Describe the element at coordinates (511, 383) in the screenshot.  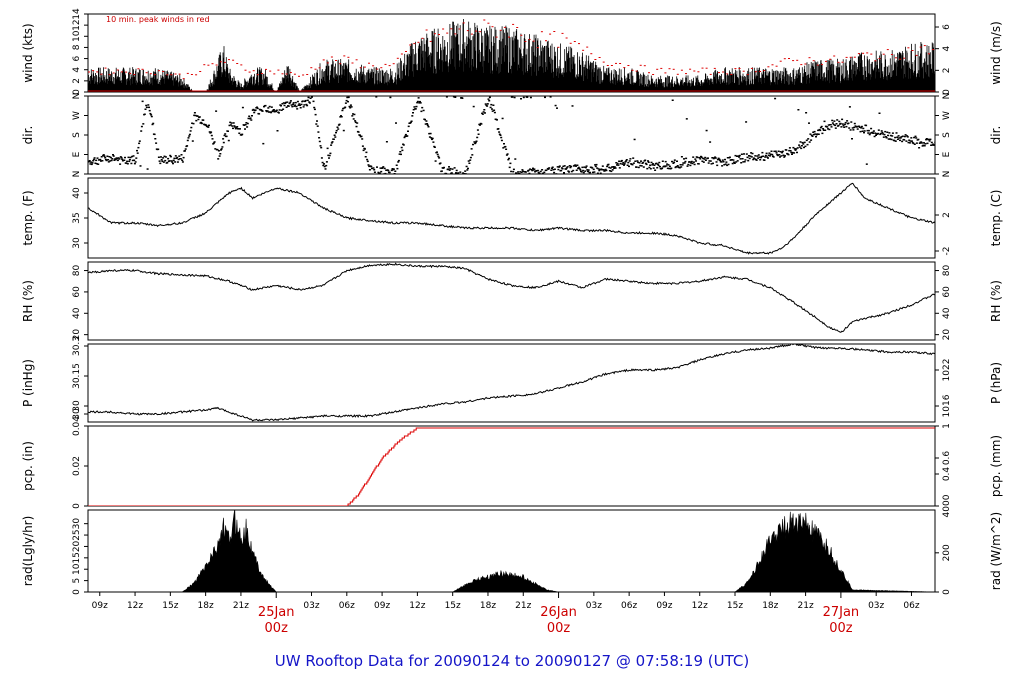
I see `panel-frame` at that location.